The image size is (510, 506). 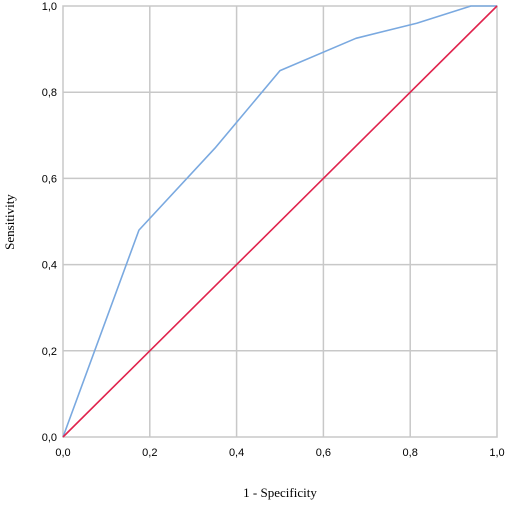 I want to click on x-tick-label: 0,4, so click(x=236, y=453).